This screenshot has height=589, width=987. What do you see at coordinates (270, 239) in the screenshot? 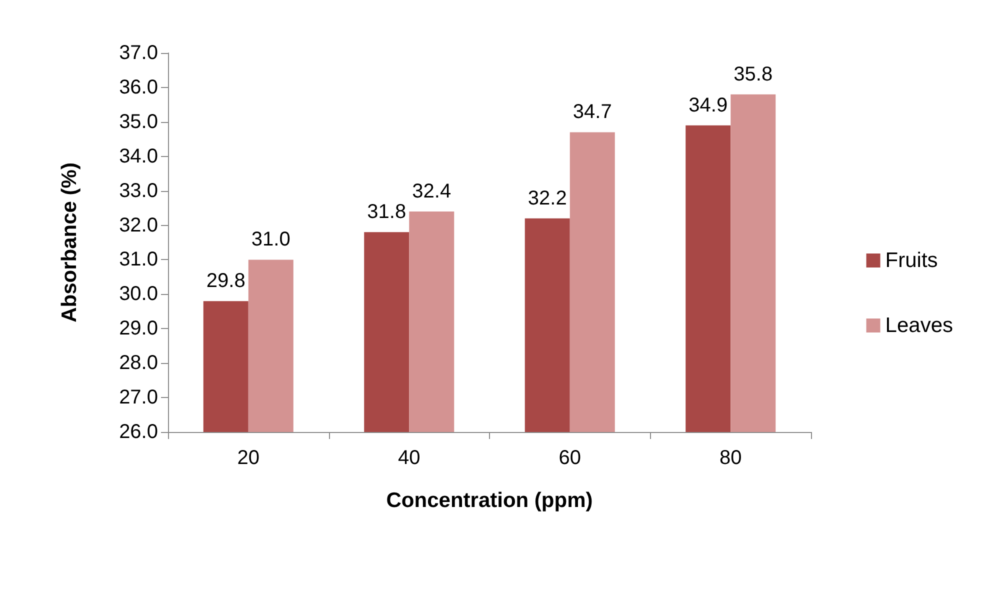
I see `data-label: 31.0` at bounding box center [270, 239].